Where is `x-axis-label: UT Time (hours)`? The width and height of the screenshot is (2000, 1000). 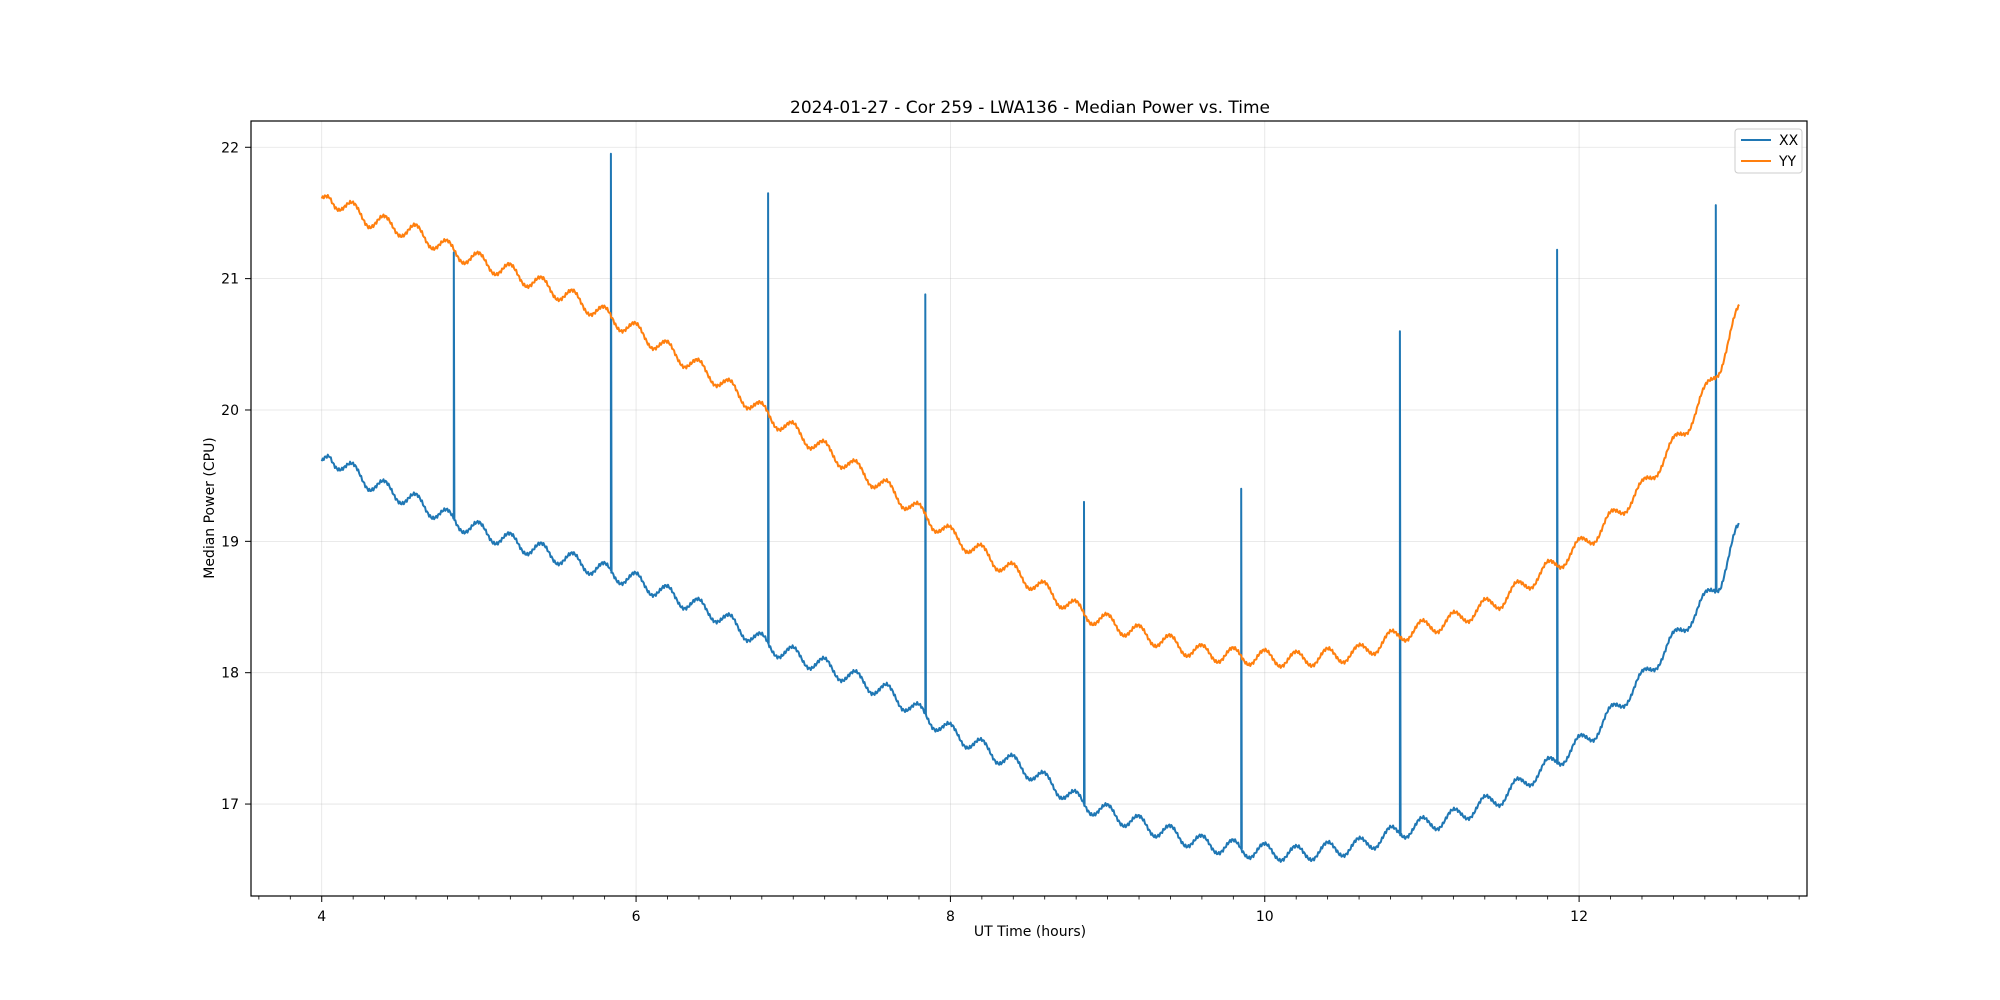
x-axis-label: UT Time (hours) is located at coordinates (1030, 932).